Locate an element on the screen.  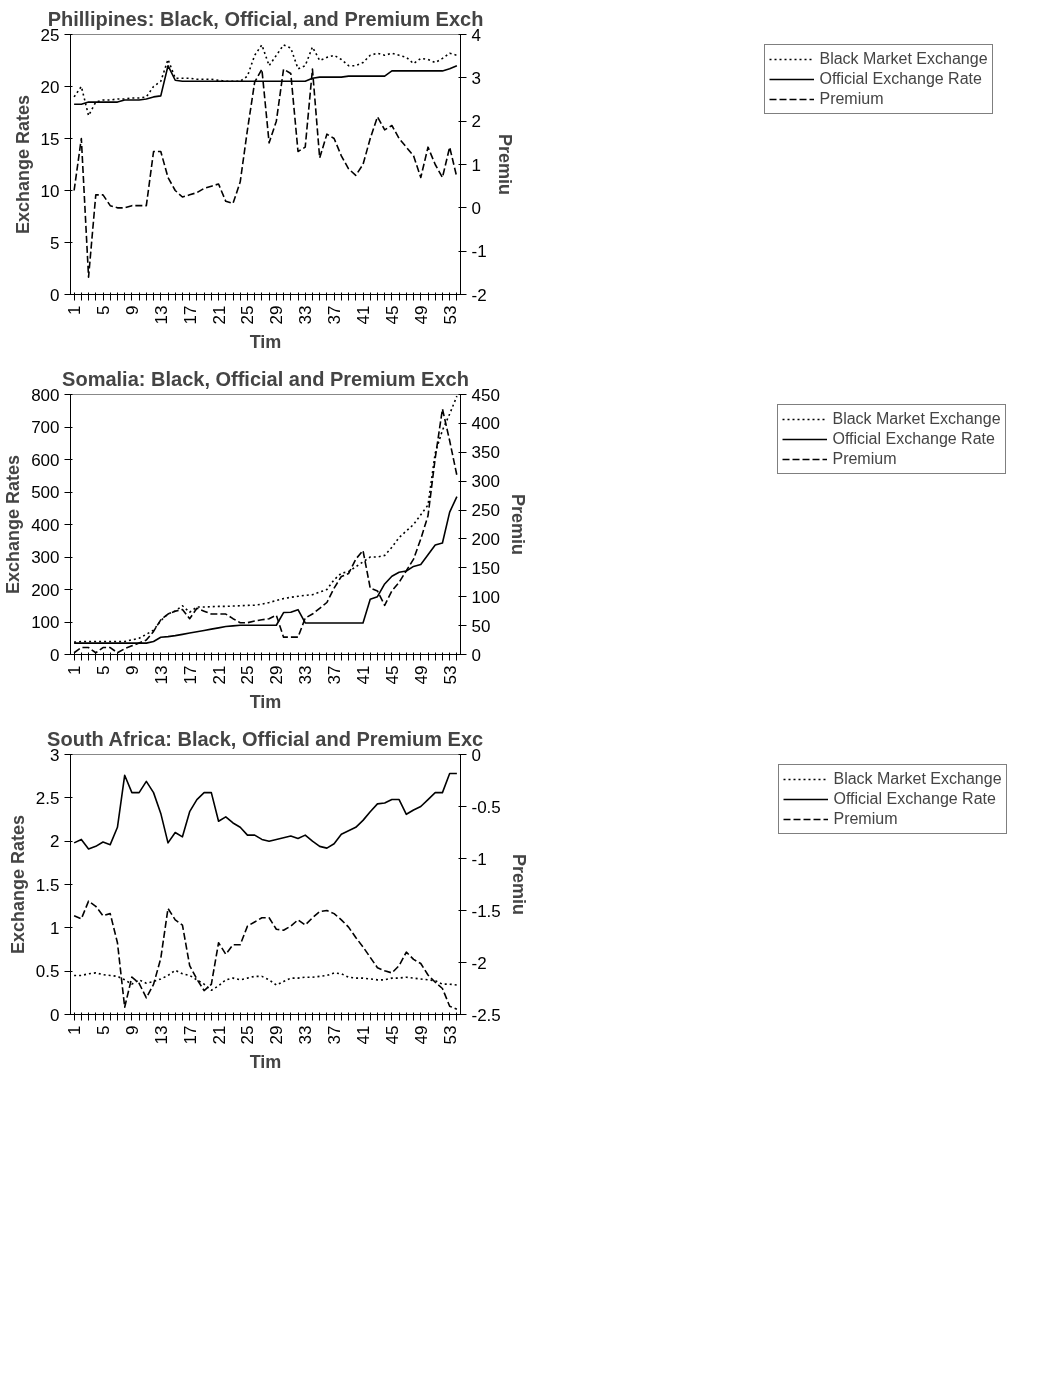
y-tick-label: 600 is located at coordinates (45, 460).